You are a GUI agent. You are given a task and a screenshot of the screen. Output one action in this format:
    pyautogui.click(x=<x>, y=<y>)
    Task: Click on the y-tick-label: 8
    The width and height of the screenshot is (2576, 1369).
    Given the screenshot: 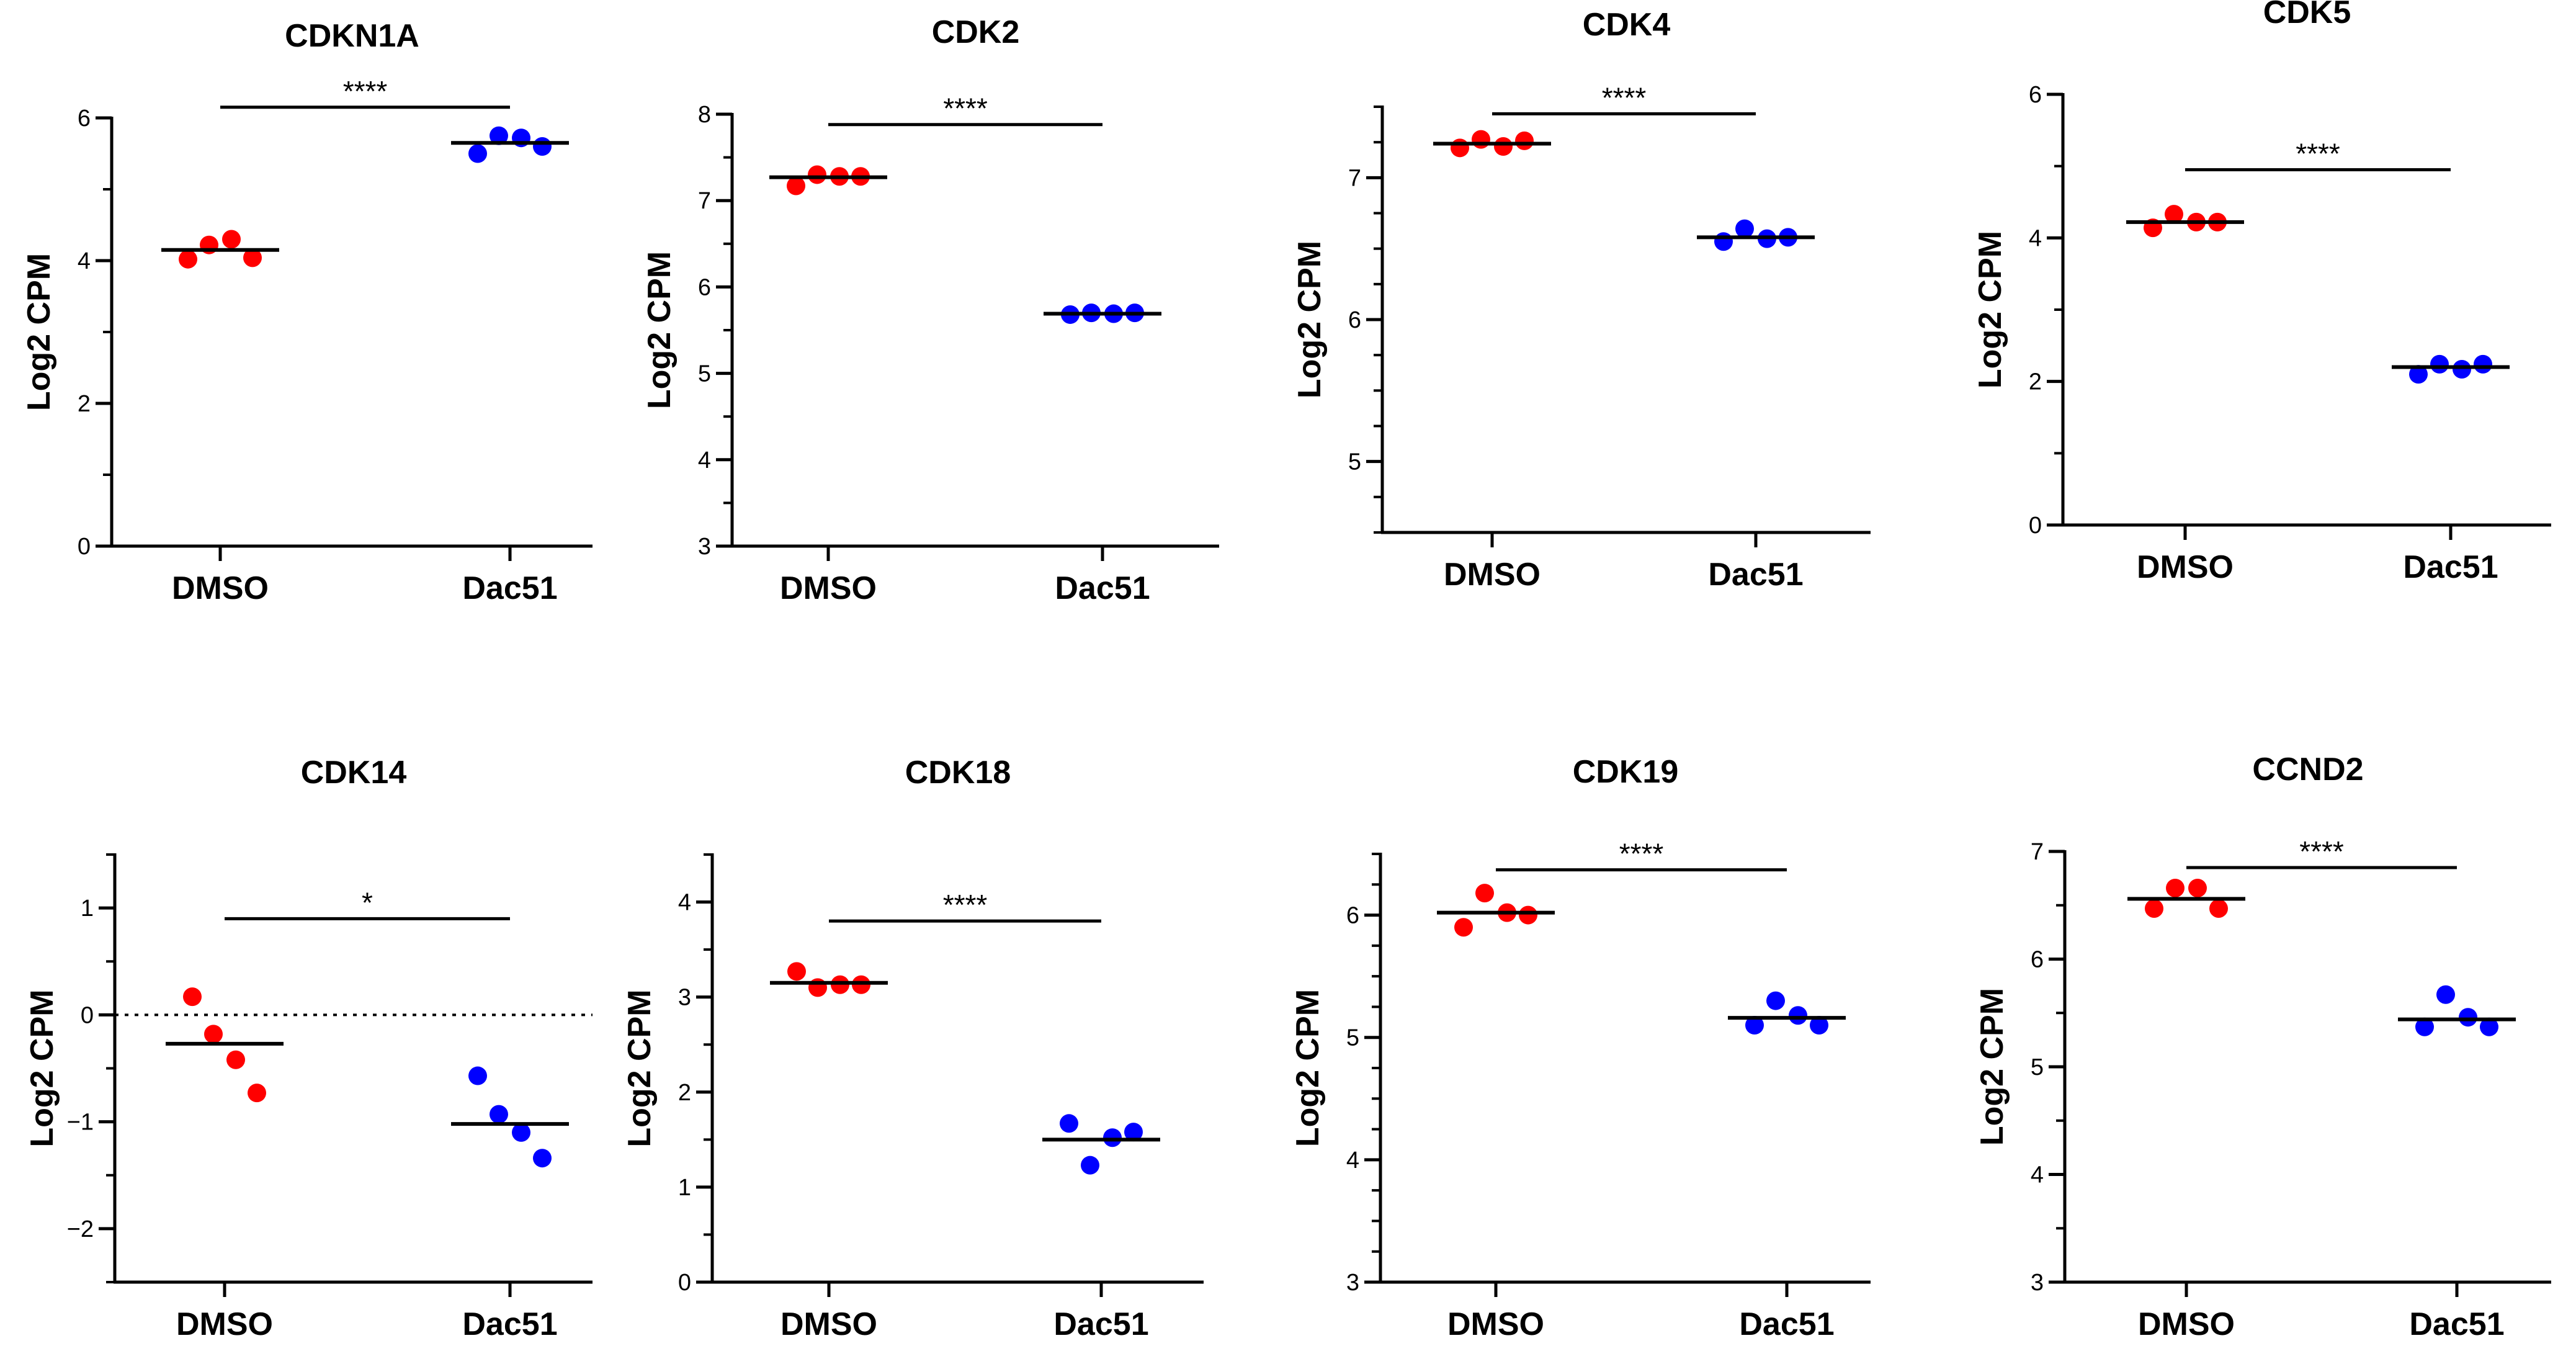 What is the action you would take?
    pyautogui.click(x=704, y=115)
    